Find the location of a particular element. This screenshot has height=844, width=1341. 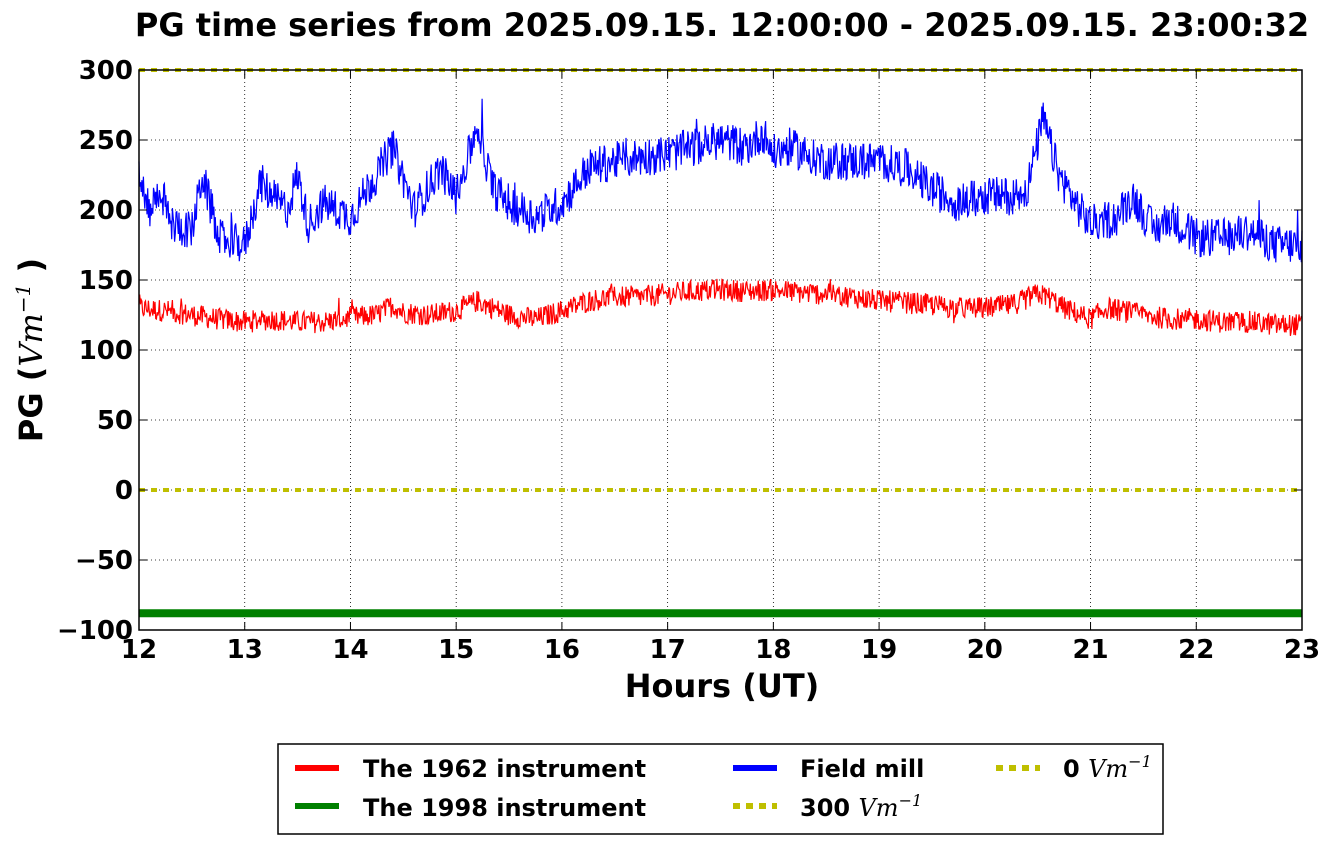

legend-label-0-value: 0 is located at coordinates (1071, 769).